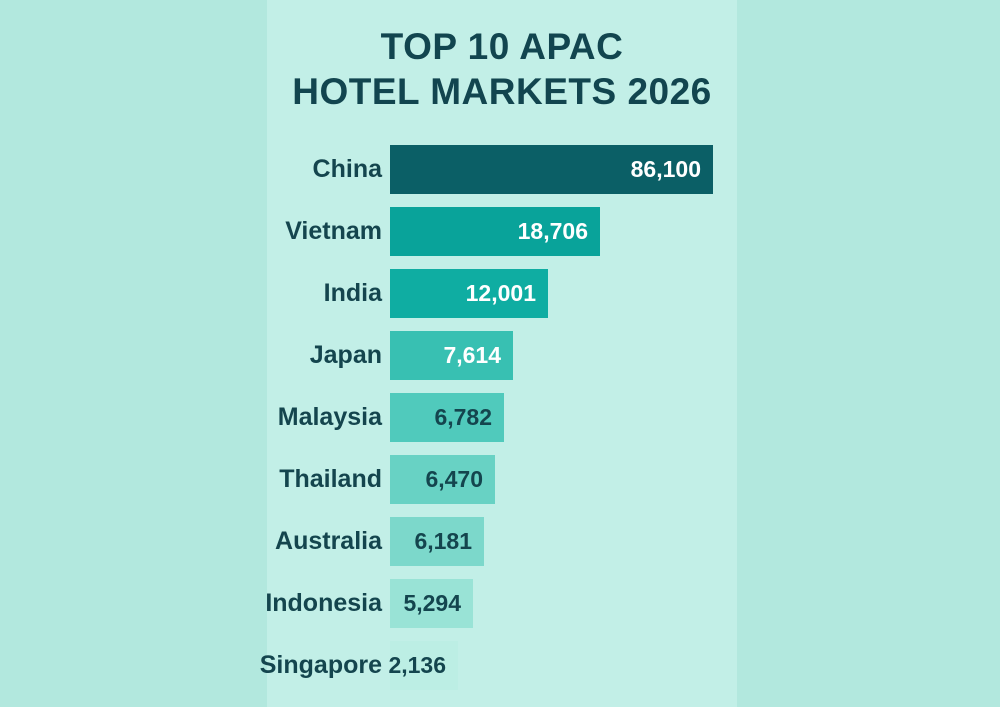 Image resolution: width=1000 pixels, height=707 pixels. I want to click on country-label: Indonesia, so click(323, 603).